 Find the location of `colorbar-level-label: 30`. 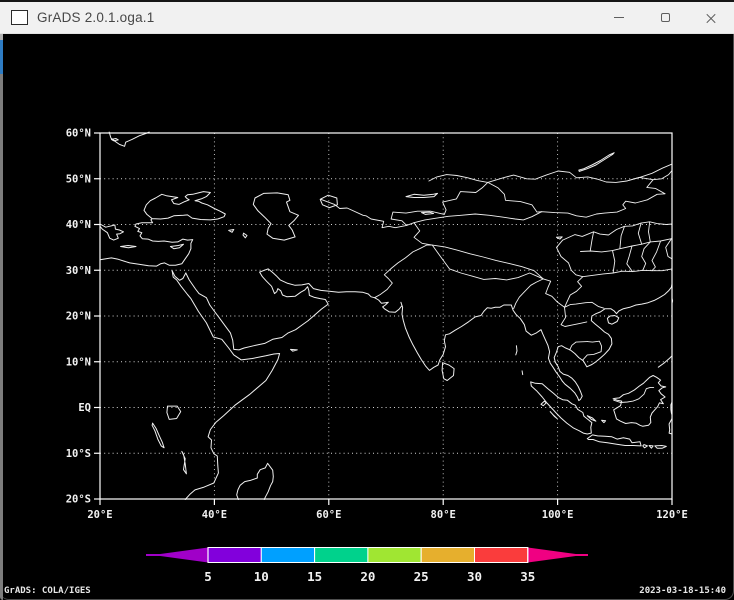

colorbar-level-label: 30 is located at coordinates (474, 576).